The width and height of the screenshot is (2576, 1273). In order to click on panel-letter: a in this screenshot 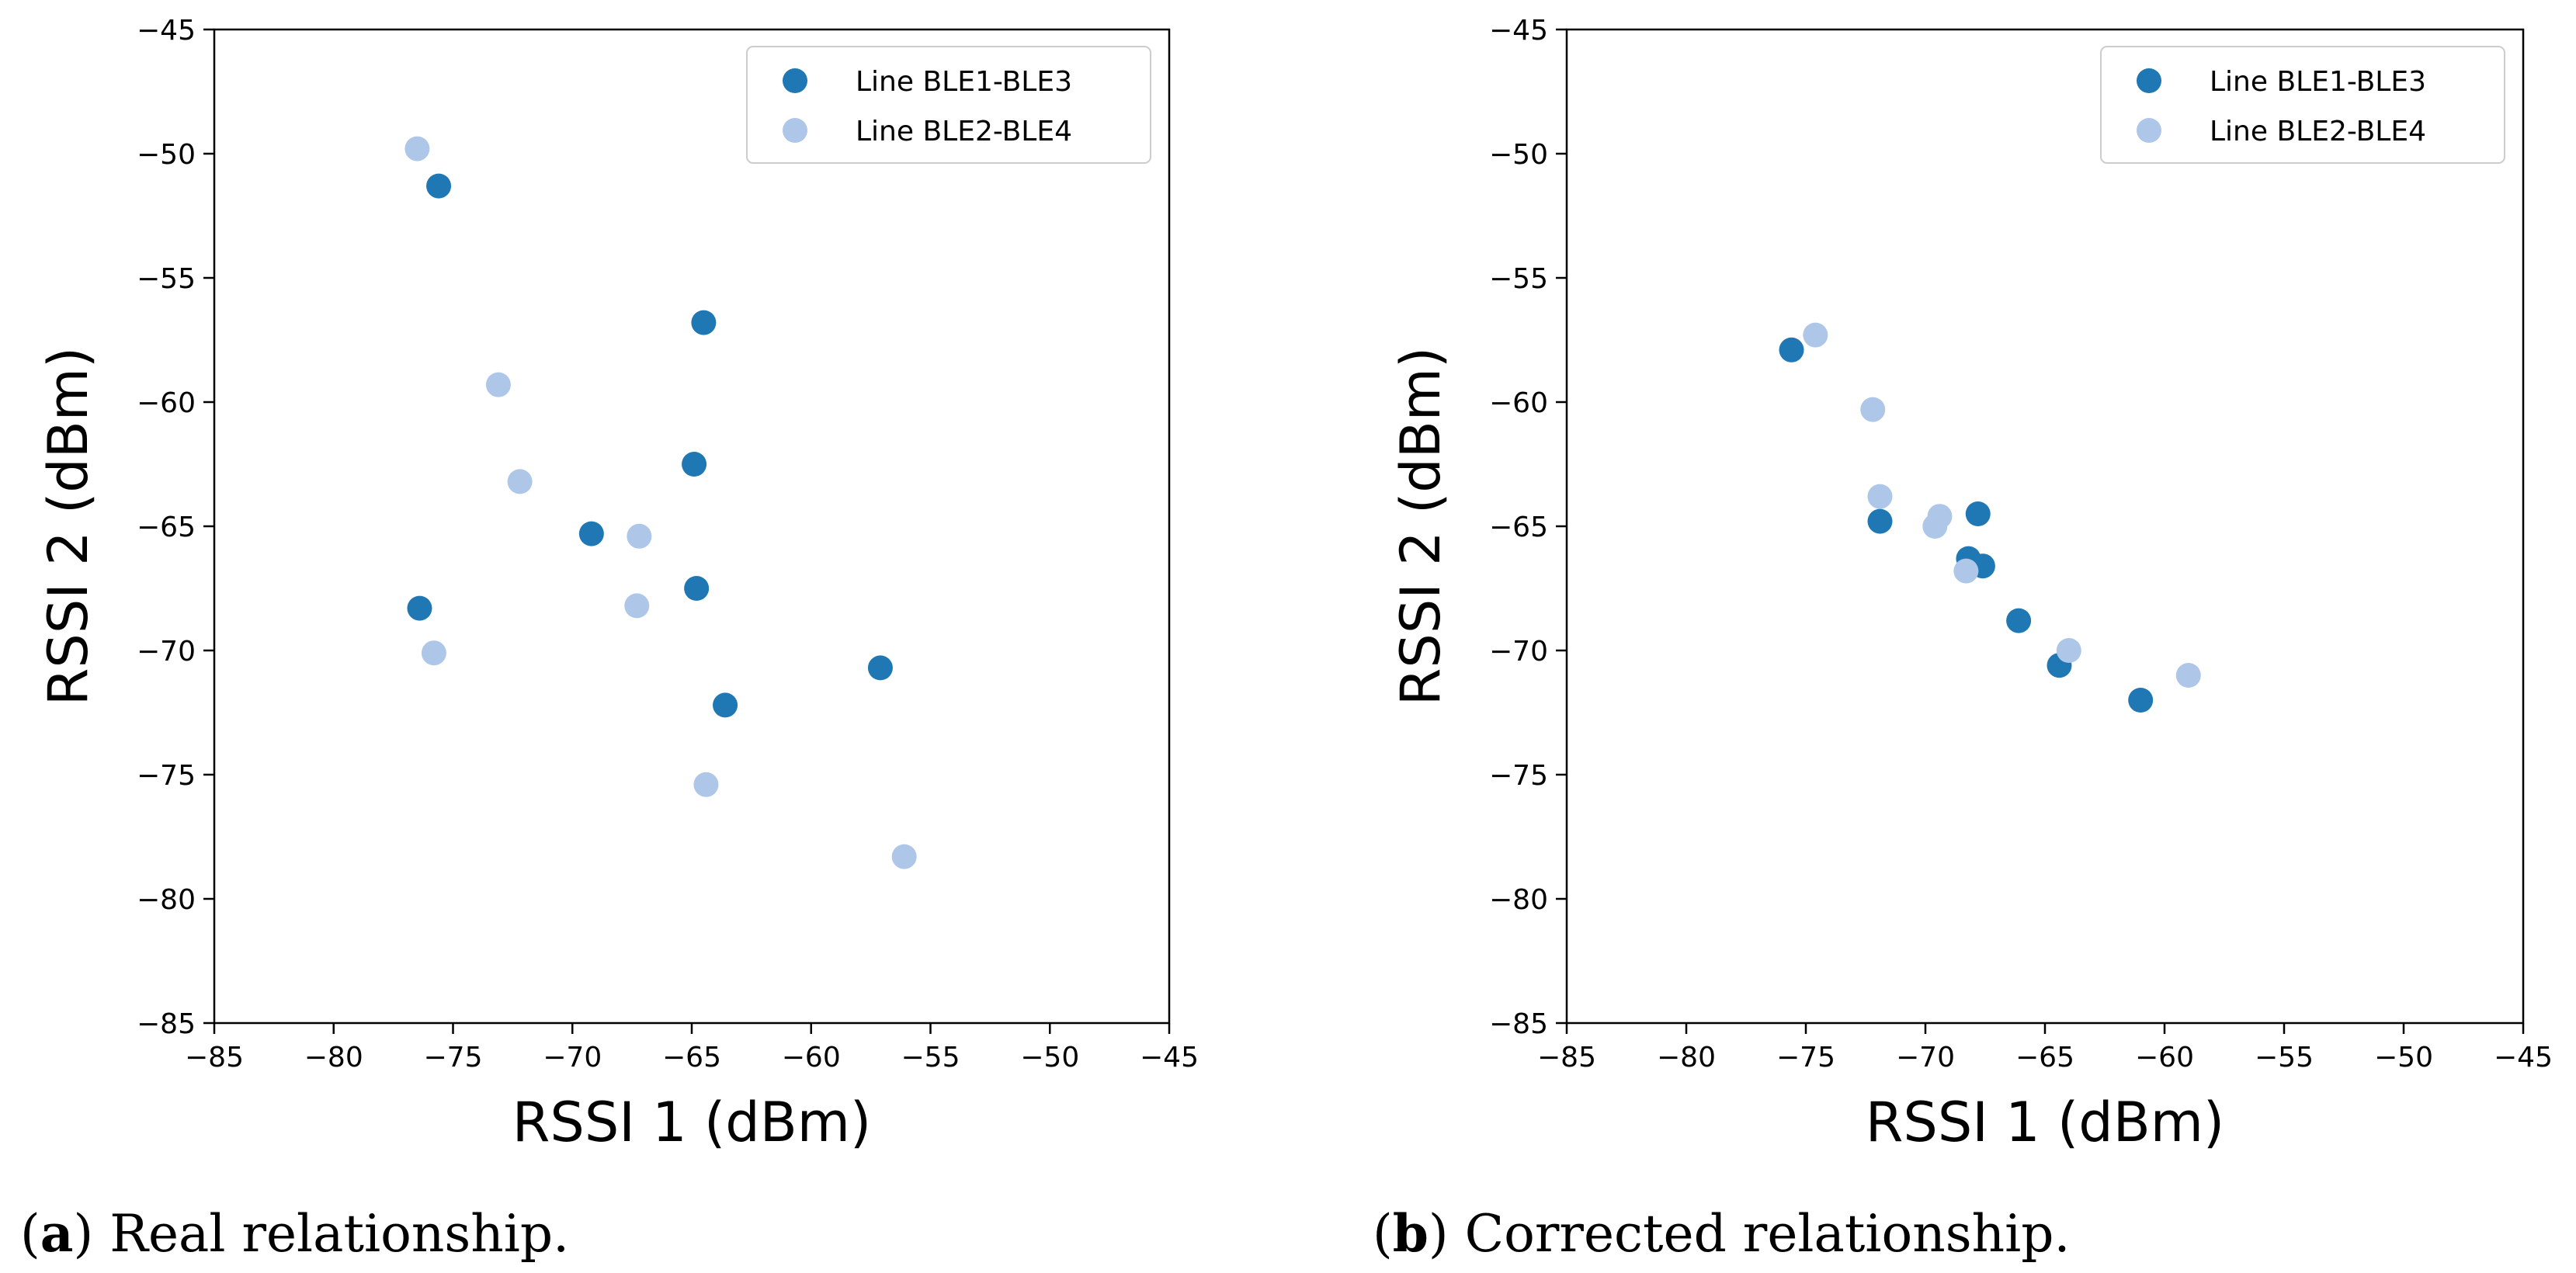, I will do `click(57, 1233)`.